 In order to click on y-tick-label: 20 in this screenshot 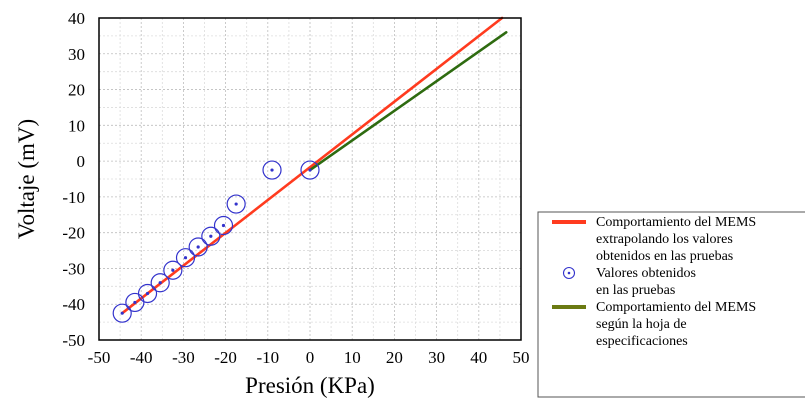, I will do `click(76, 90)`.